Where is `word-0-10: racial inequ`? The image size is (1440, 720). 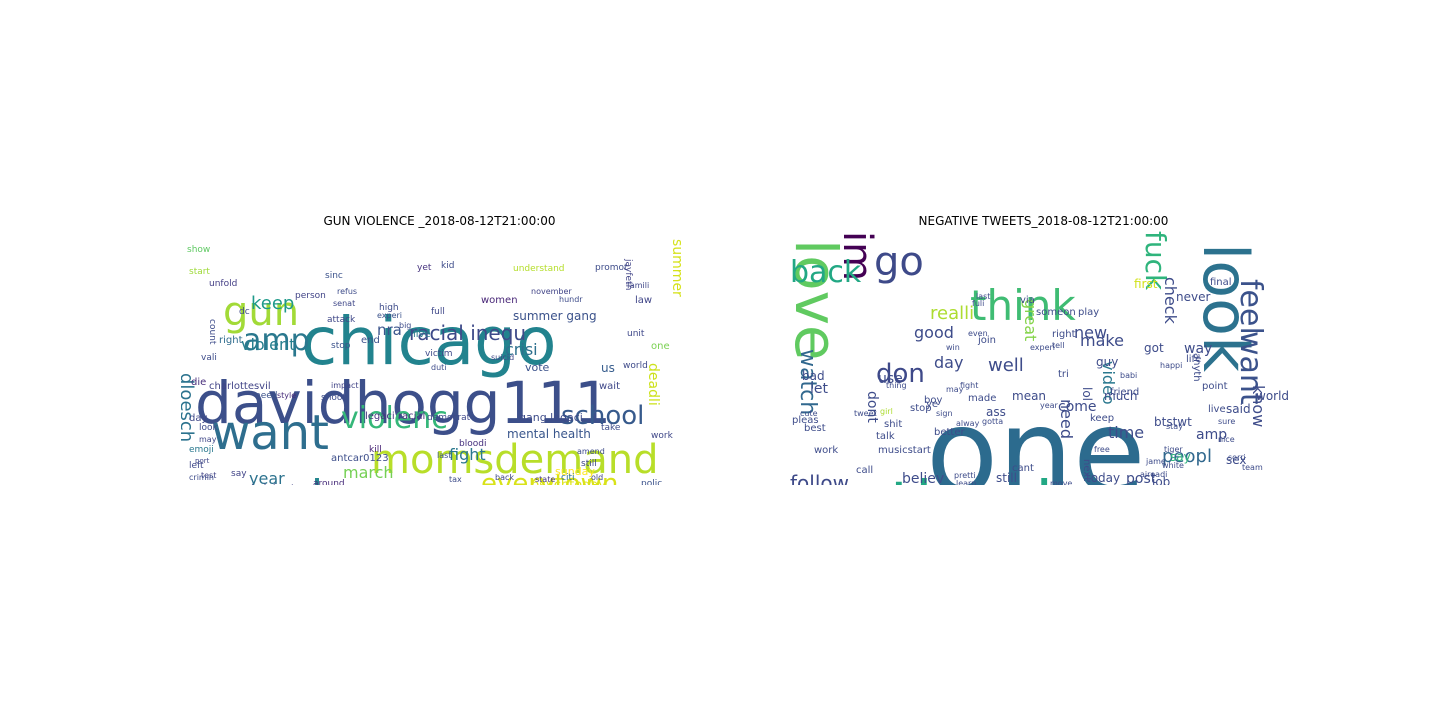 word-0-10: racial inequ is located at coordinates (467, 333).